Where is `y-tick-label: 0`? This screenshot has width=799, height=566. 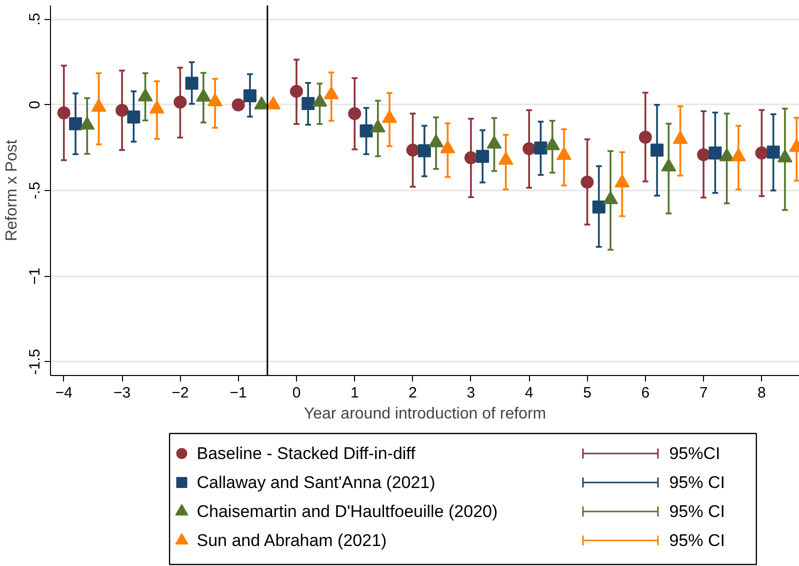 y-tick-label: 0 is located at coordinates (35, 105).